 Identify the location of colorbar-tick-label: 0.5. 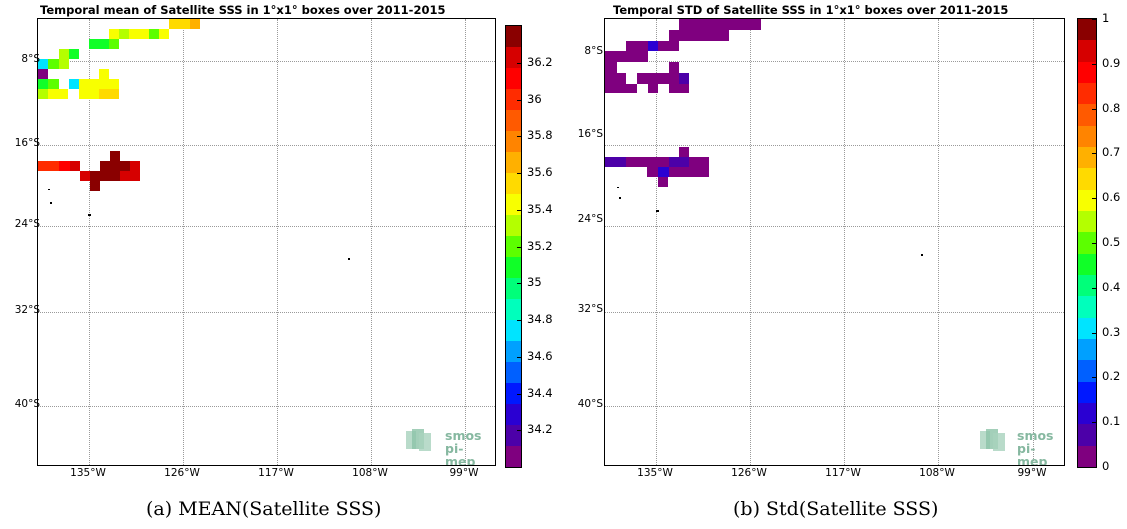
(1111, 242).